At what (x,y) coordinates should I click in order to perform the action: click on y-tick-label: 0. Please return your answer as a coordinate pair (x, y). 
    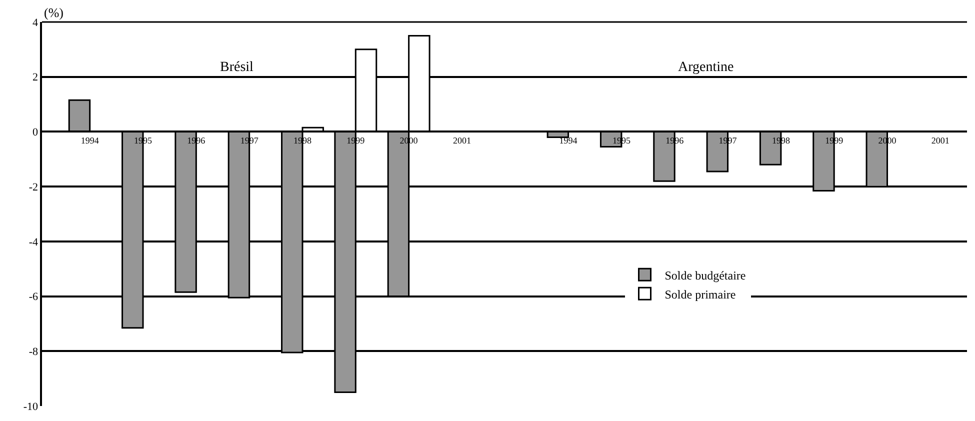
    Looking at the image, I should click on (35, 132).